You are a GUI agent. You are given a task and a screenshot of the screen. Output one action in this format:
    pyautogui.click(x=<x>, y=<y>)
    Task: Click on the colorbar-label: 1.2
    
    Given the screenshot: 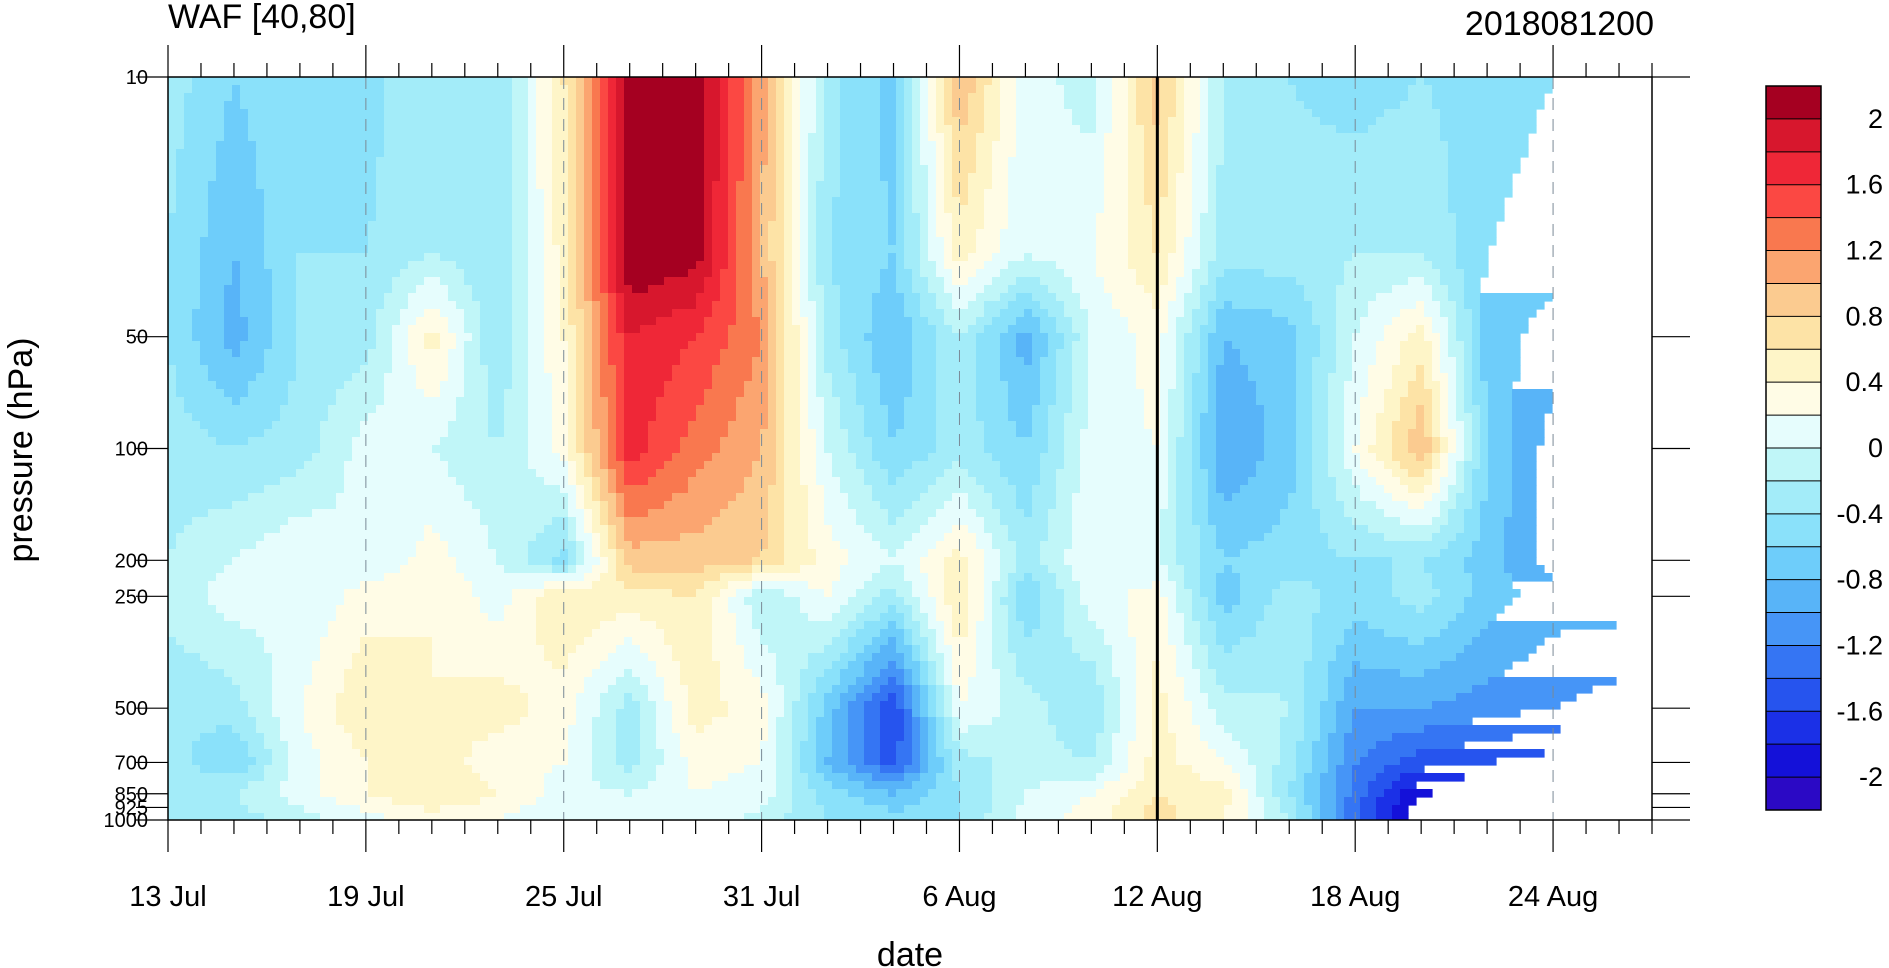 What is the action you would take?
    pyautogui.click(x=1864, y=251)
    